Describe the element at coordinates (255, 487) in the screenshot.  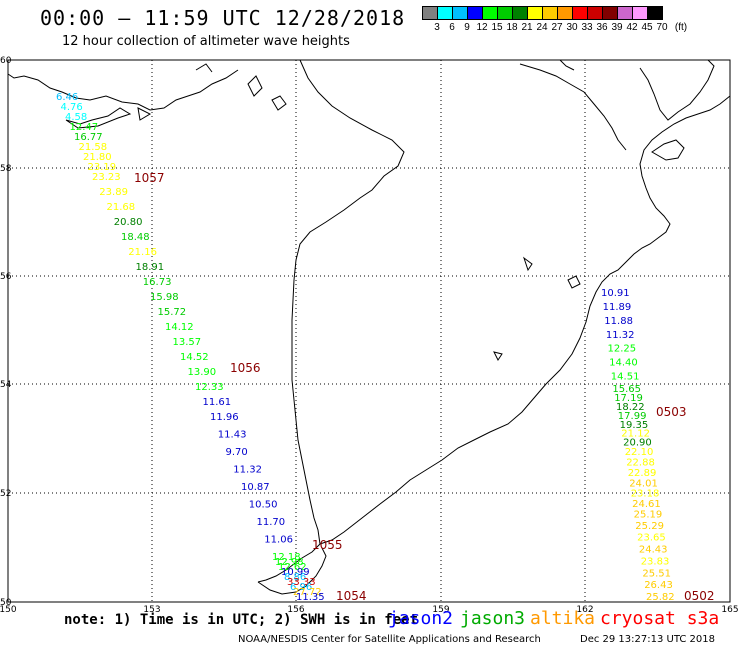
I see `wave-height-value: 10.87` at that location.